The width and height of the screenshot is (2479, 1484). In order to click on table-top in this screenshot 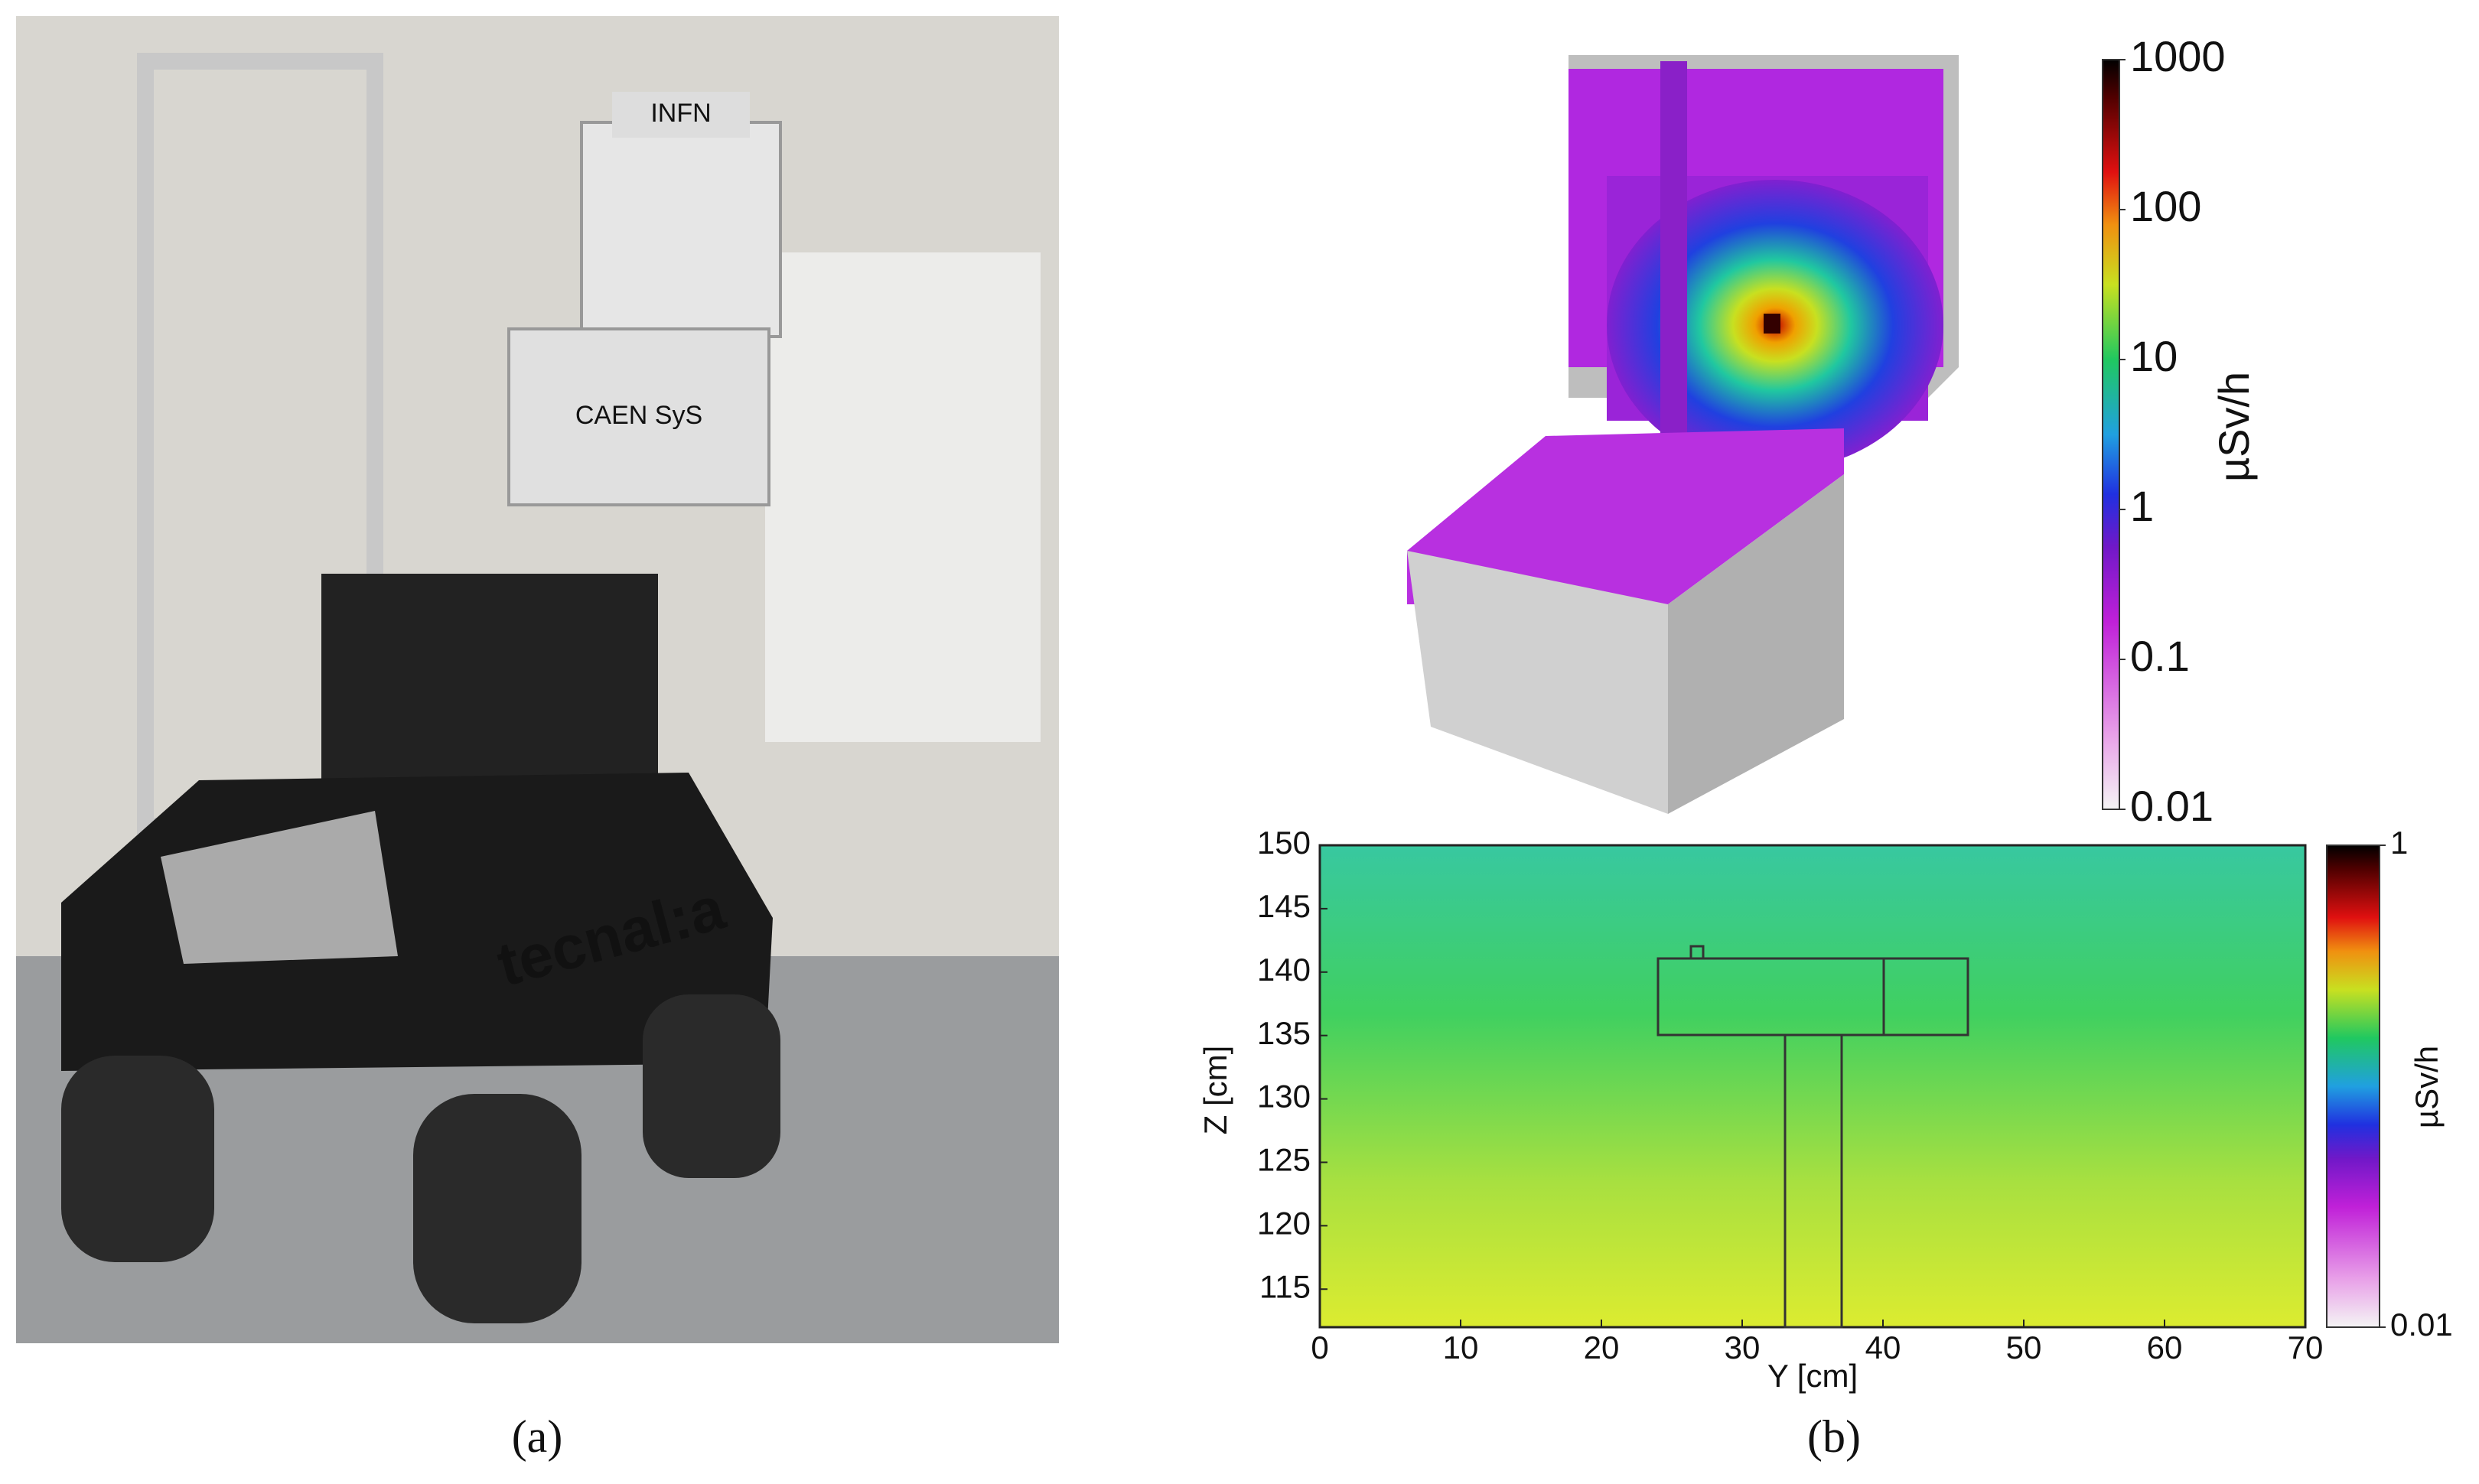, I will do `click(1625, 516)`.